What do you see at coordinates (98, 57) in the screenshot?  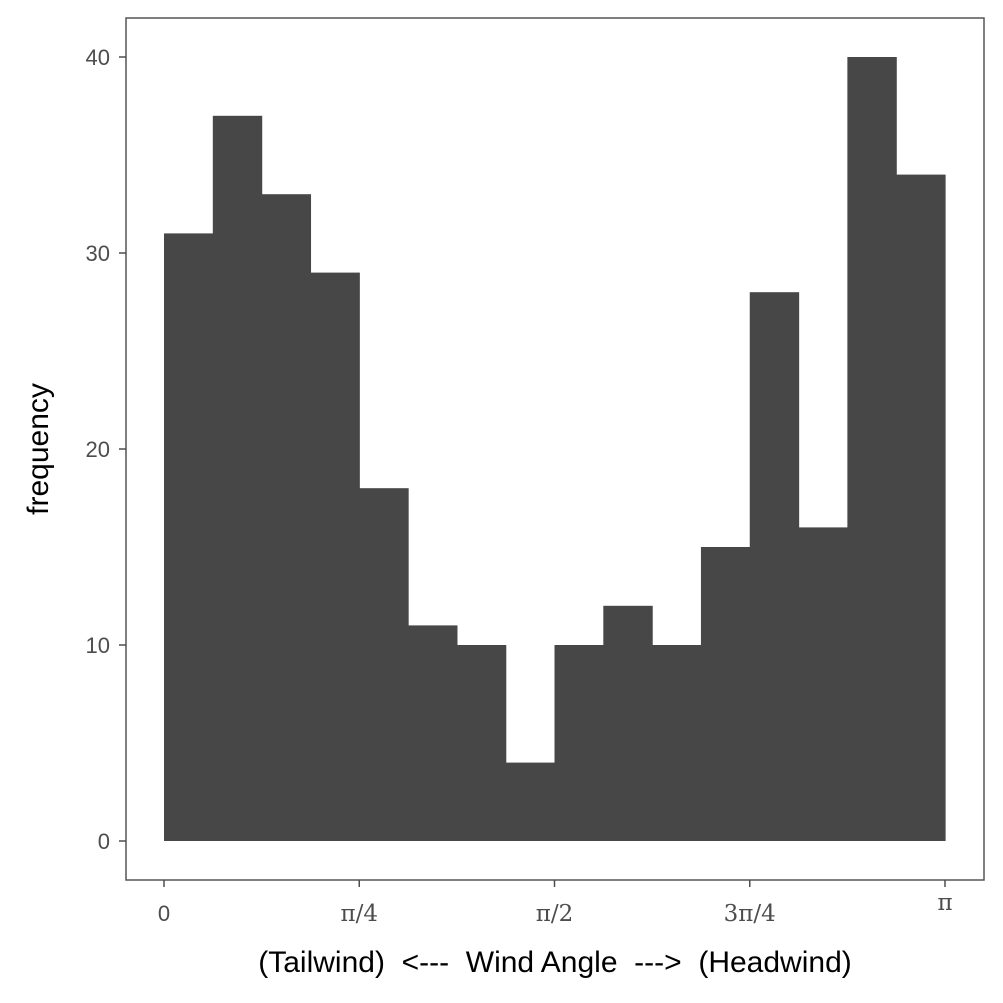 I see `y-tick-label: 40` at bounding box center [98, 57].